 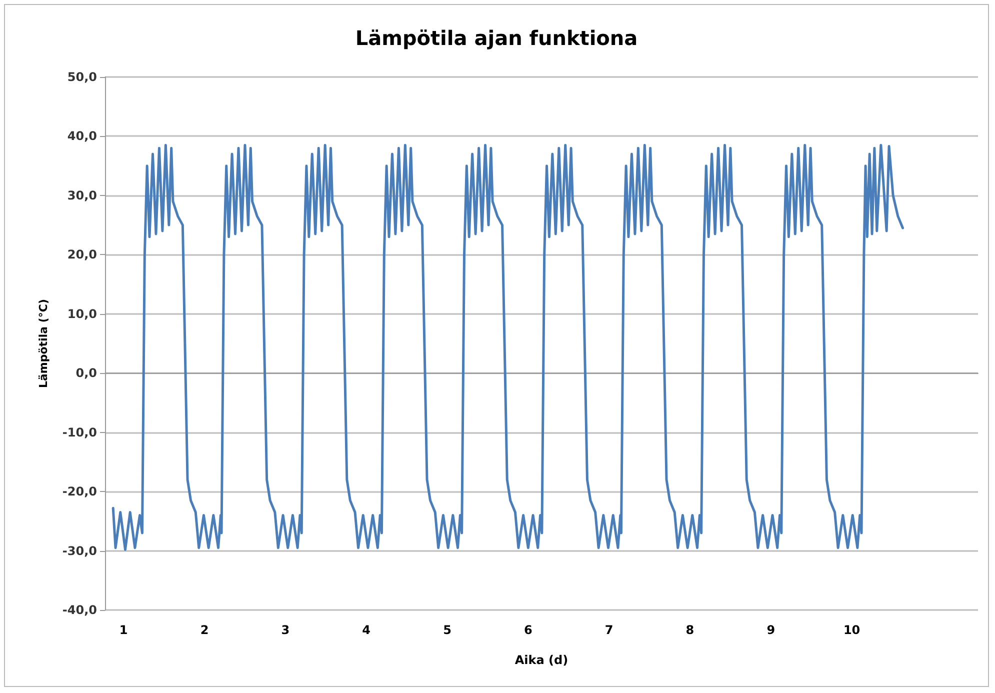 What do you see at coordinates (86, 373) in the screenshot?
I see `y-tick-label: 0,0` at bounding box center [86, 373].